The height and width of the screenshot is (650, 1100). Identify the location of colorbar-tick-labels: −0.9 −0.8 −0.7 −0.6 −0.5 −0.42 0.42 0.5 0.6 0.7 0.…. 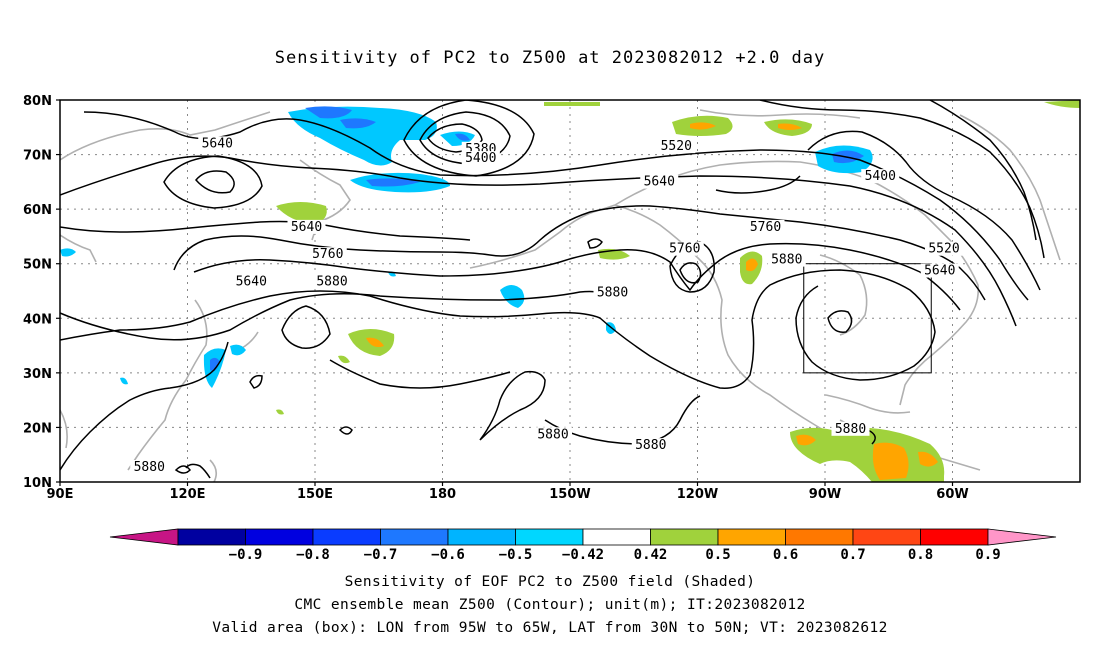
(615, 555).